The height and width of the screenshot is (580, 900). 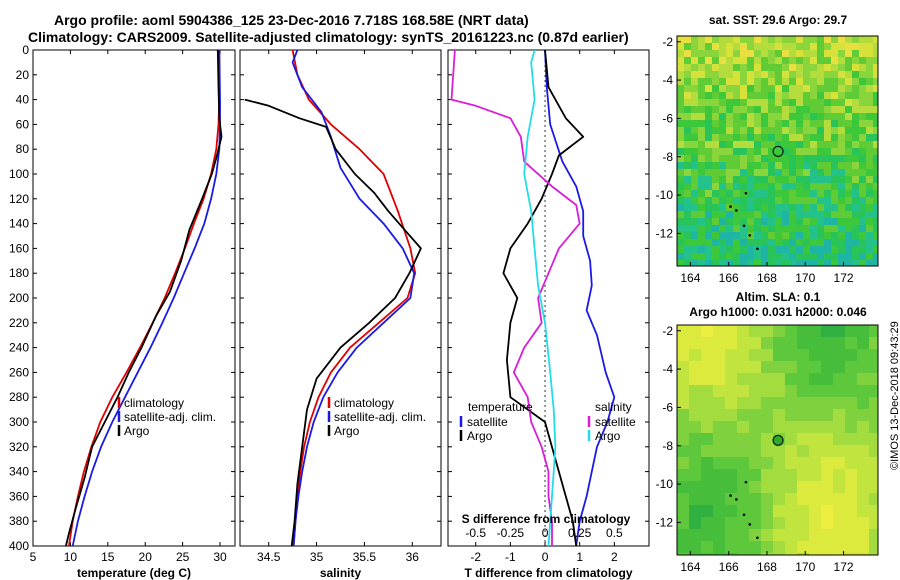 I want to click on legend-label: climatology, so click(x=364, y=403).